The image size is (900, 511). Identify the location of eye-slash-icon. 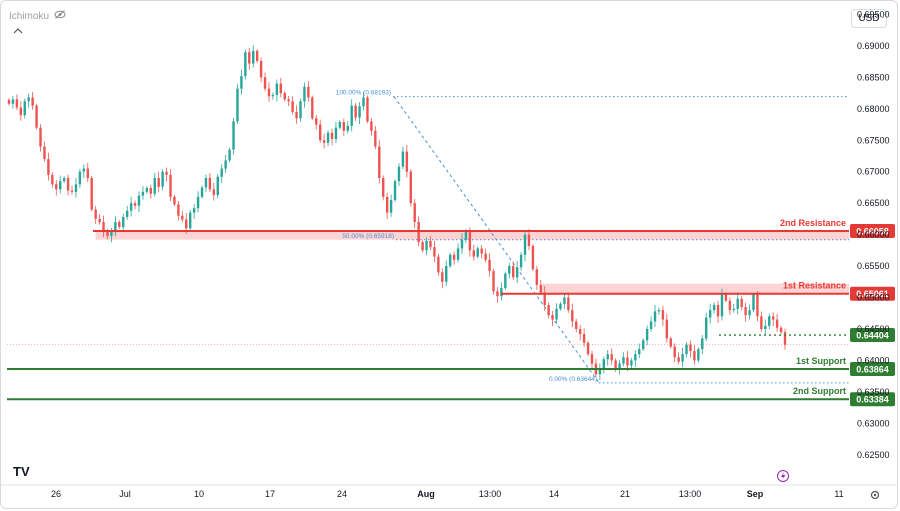
(60, 16).